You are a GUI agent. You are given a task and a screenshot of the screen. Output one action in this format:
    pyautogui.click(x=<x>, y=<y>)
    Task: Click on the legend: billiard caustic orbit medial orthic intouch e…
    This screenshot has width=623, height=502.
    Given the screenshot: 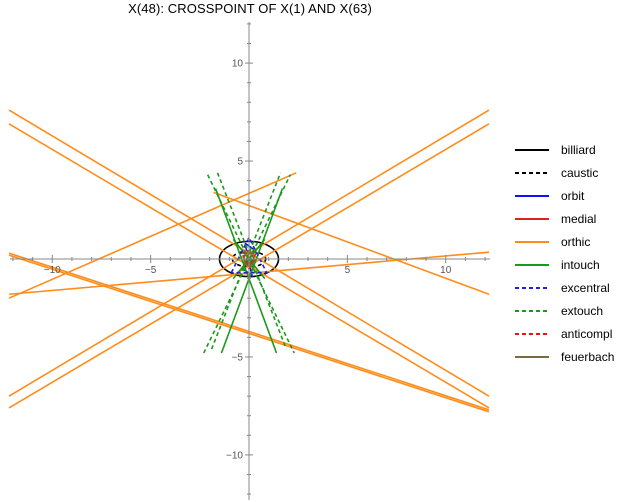 What is the action you would take?
    pyautogui.click(x=567, y=253)
    